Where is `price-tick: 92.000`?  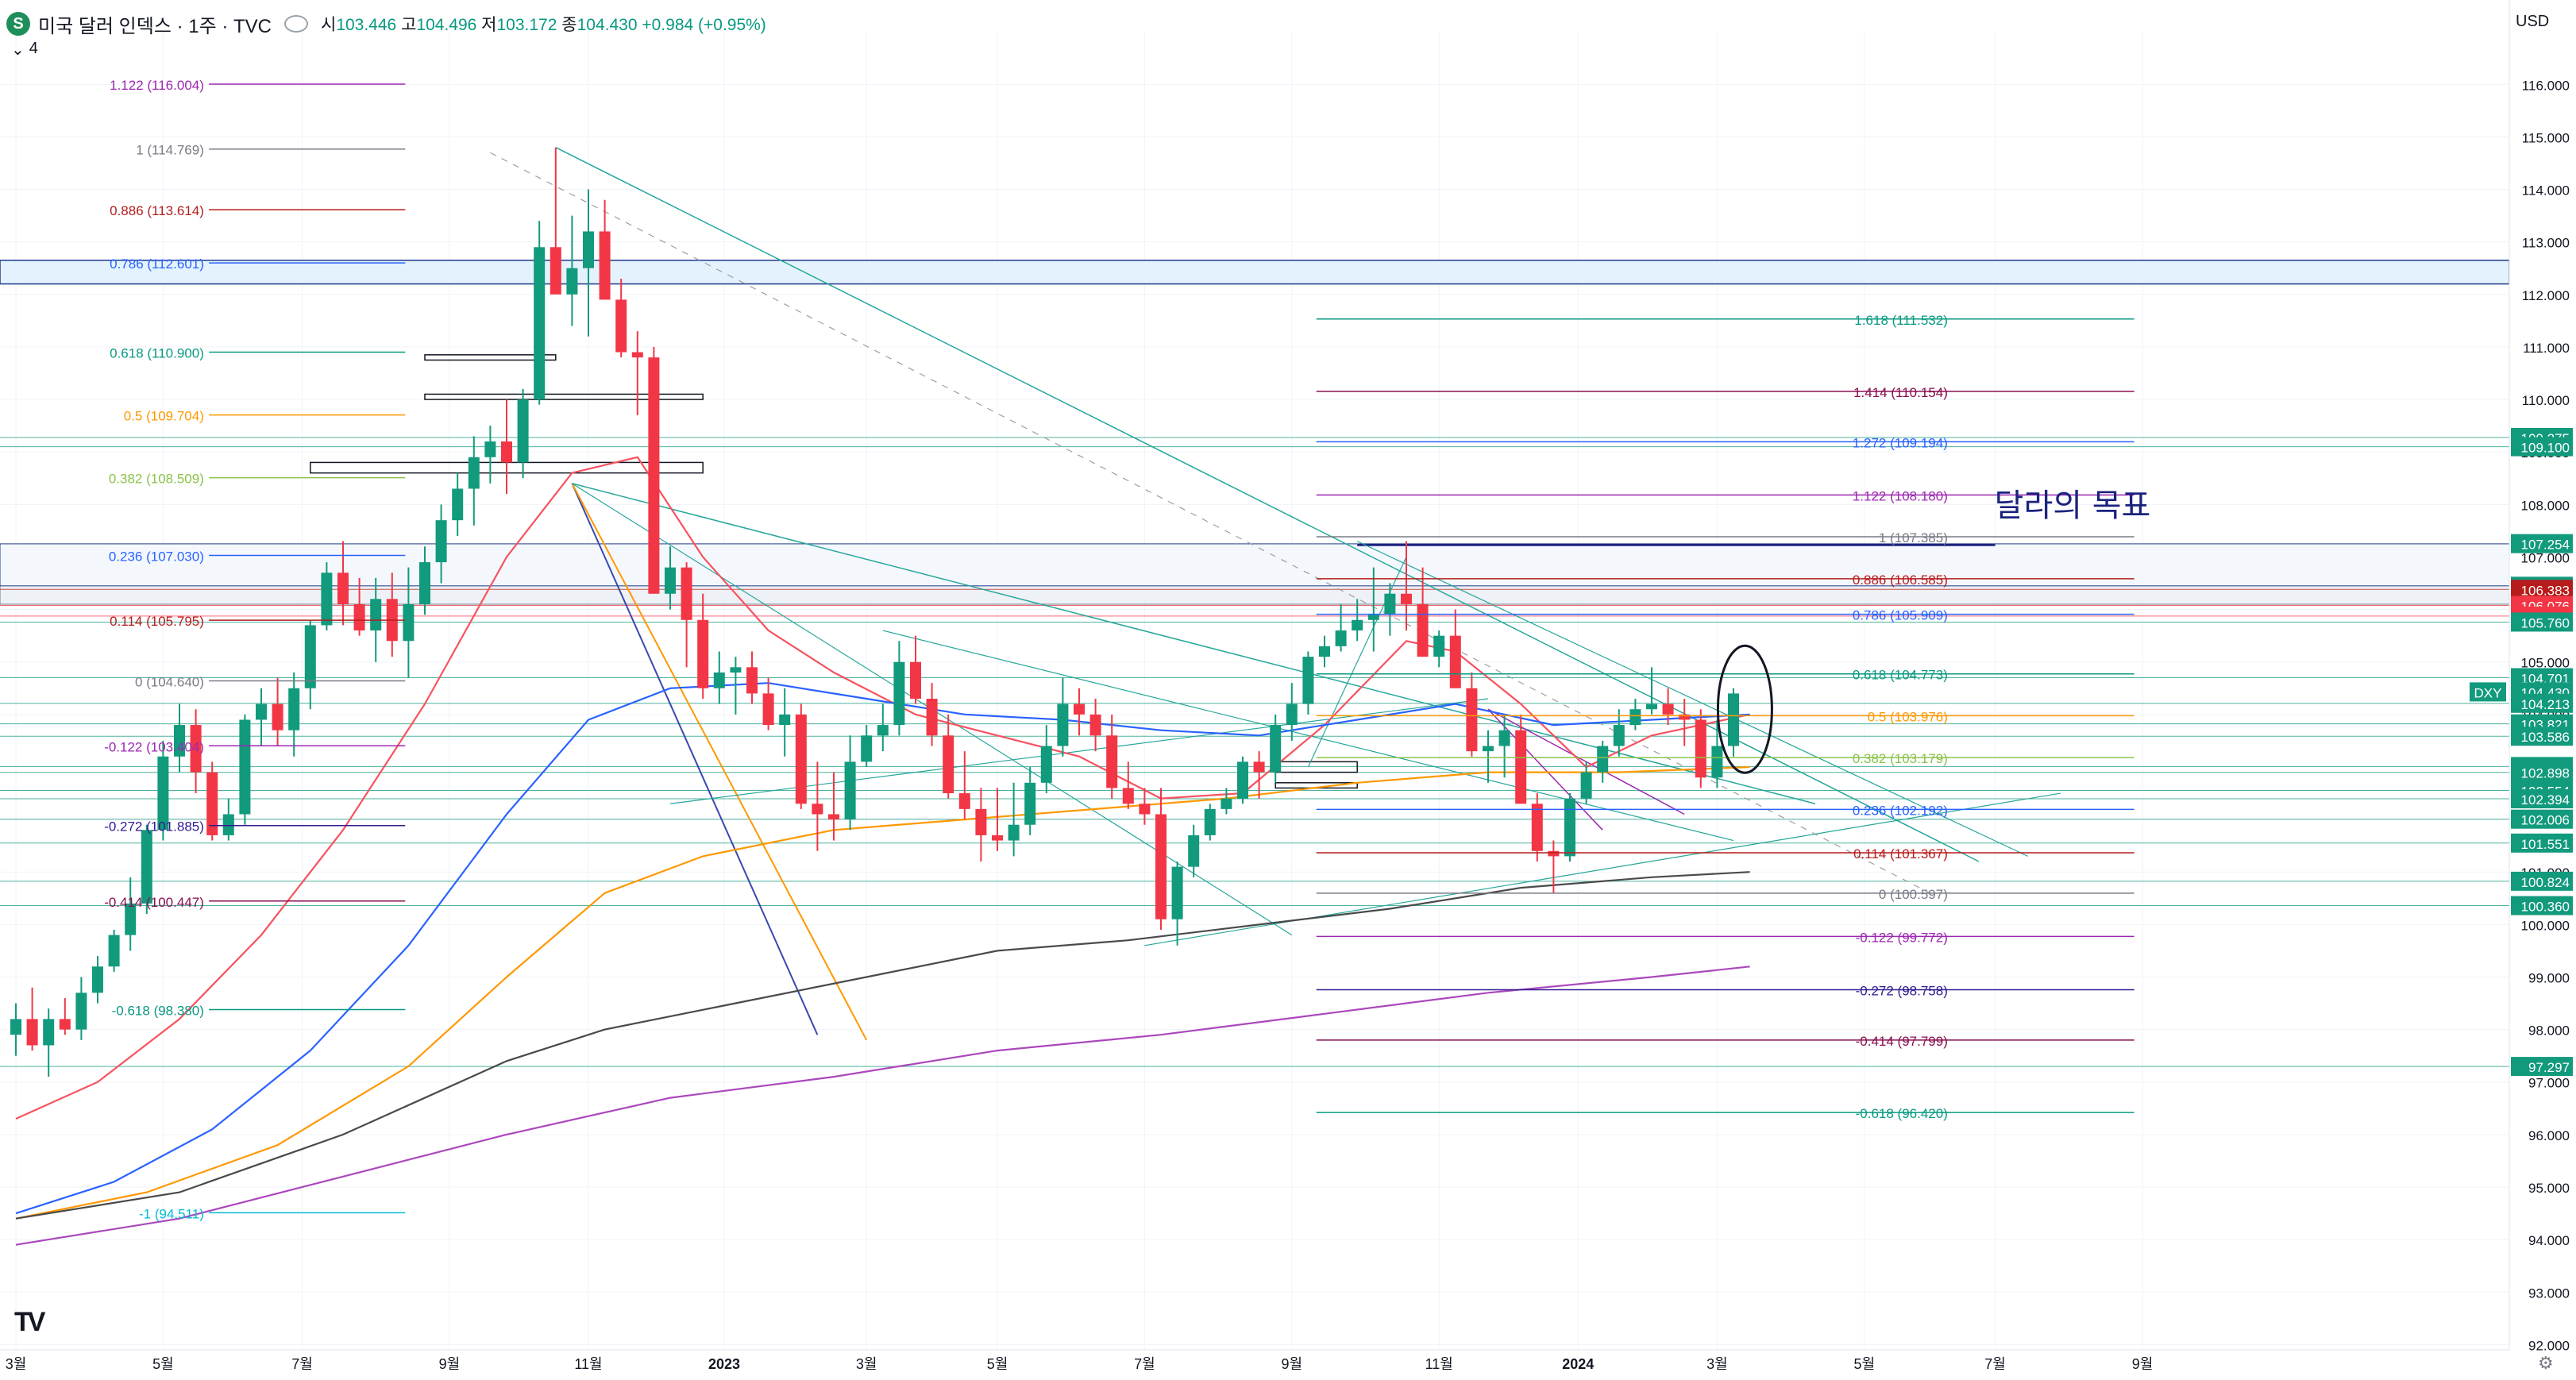
price-tick: 92.000 is located at coordinates (2549, 1345).